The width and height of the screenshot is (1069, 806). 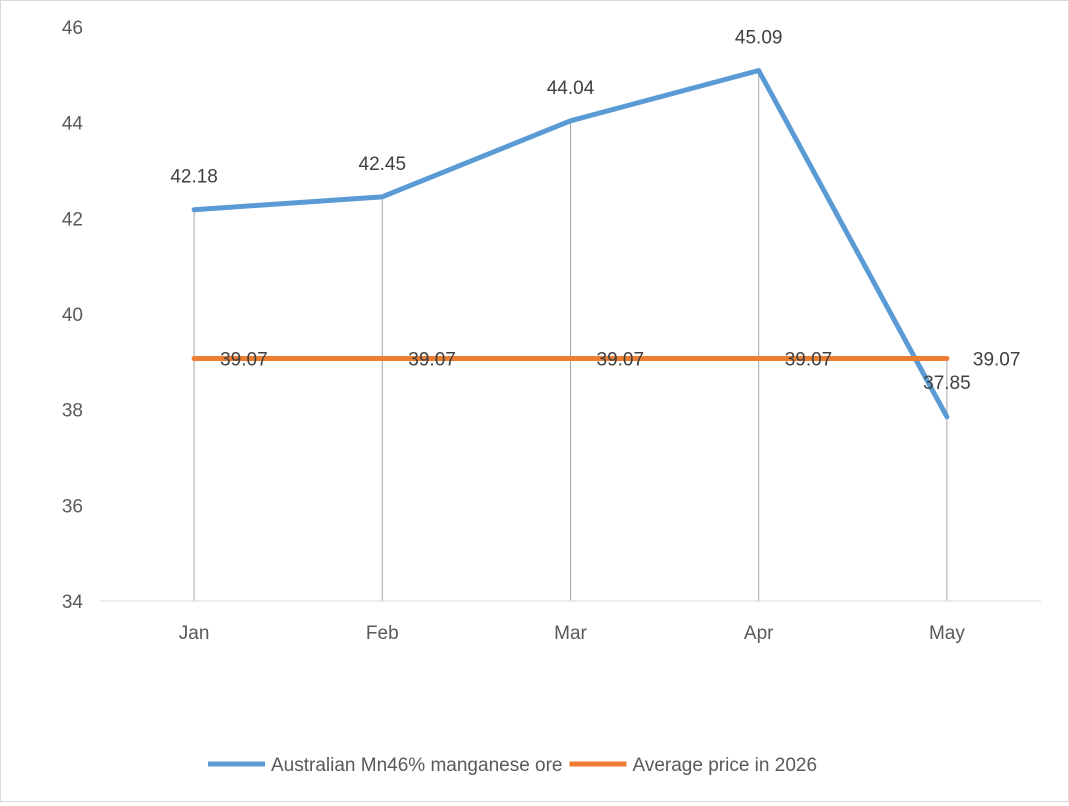 I want to click on data-label: 45.09, so click(x=759, y=38).